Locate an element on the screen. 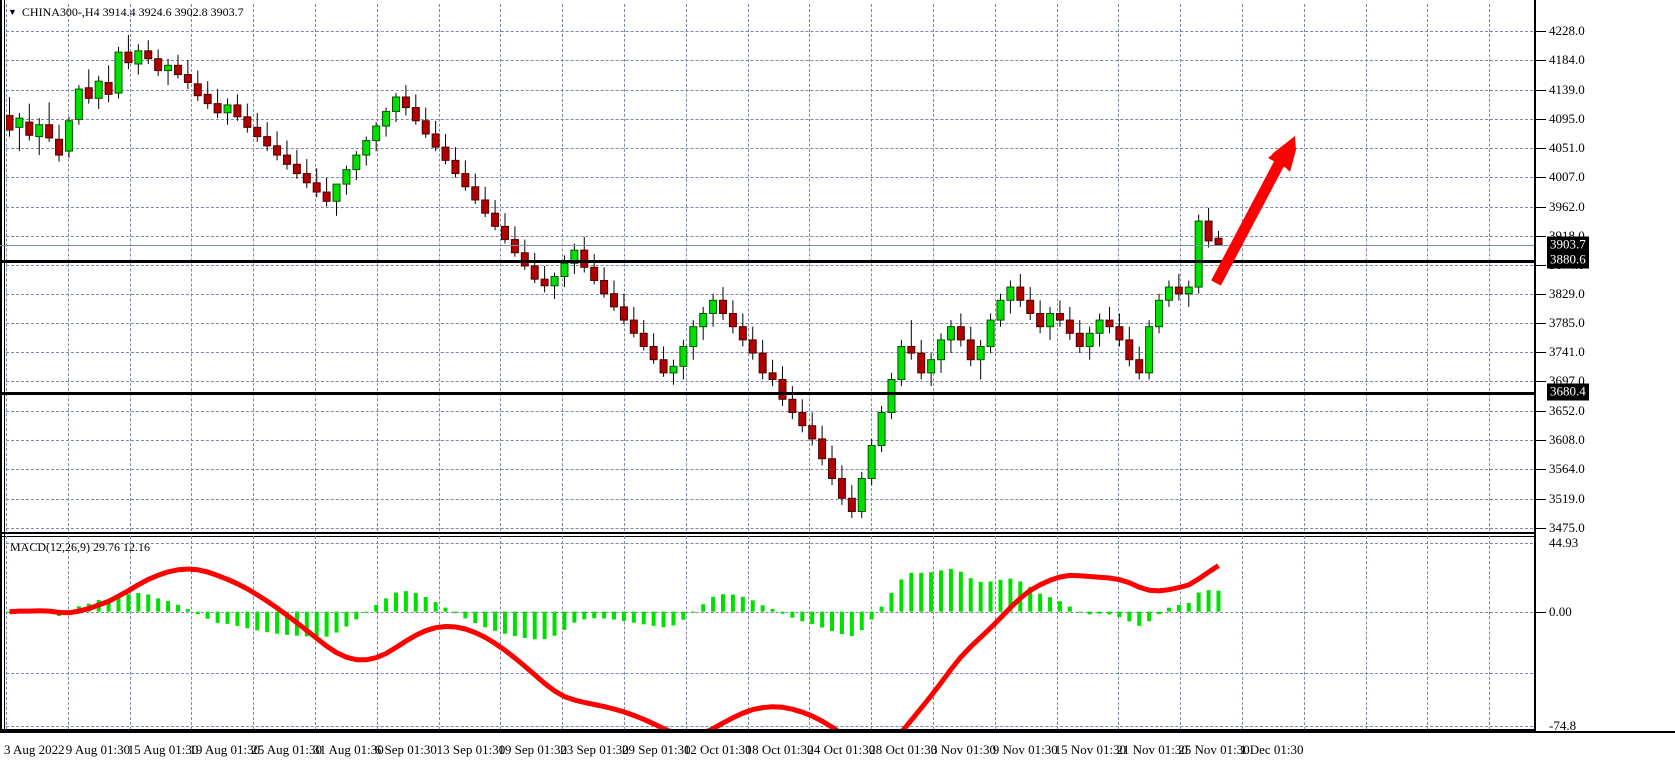 This screenshot has width=1675, height=763. chart-bottom-border is located at coordinates (767, 730).